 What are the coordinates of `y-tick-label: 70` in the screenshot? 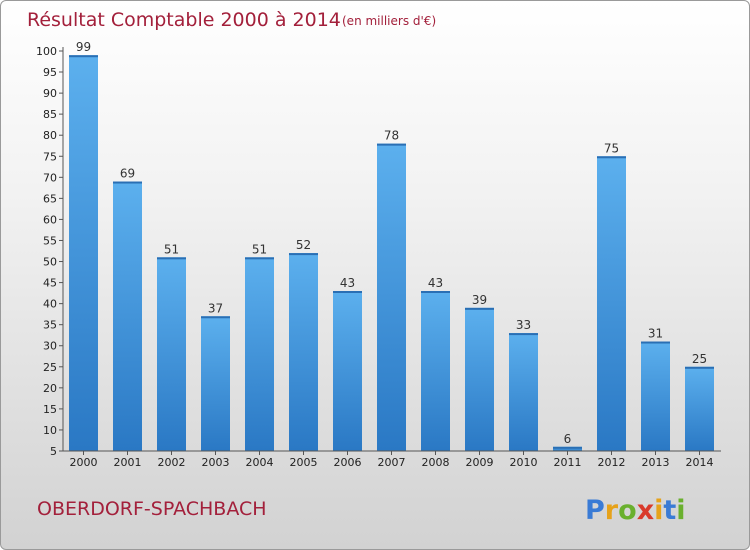 It's located at (50, 177).